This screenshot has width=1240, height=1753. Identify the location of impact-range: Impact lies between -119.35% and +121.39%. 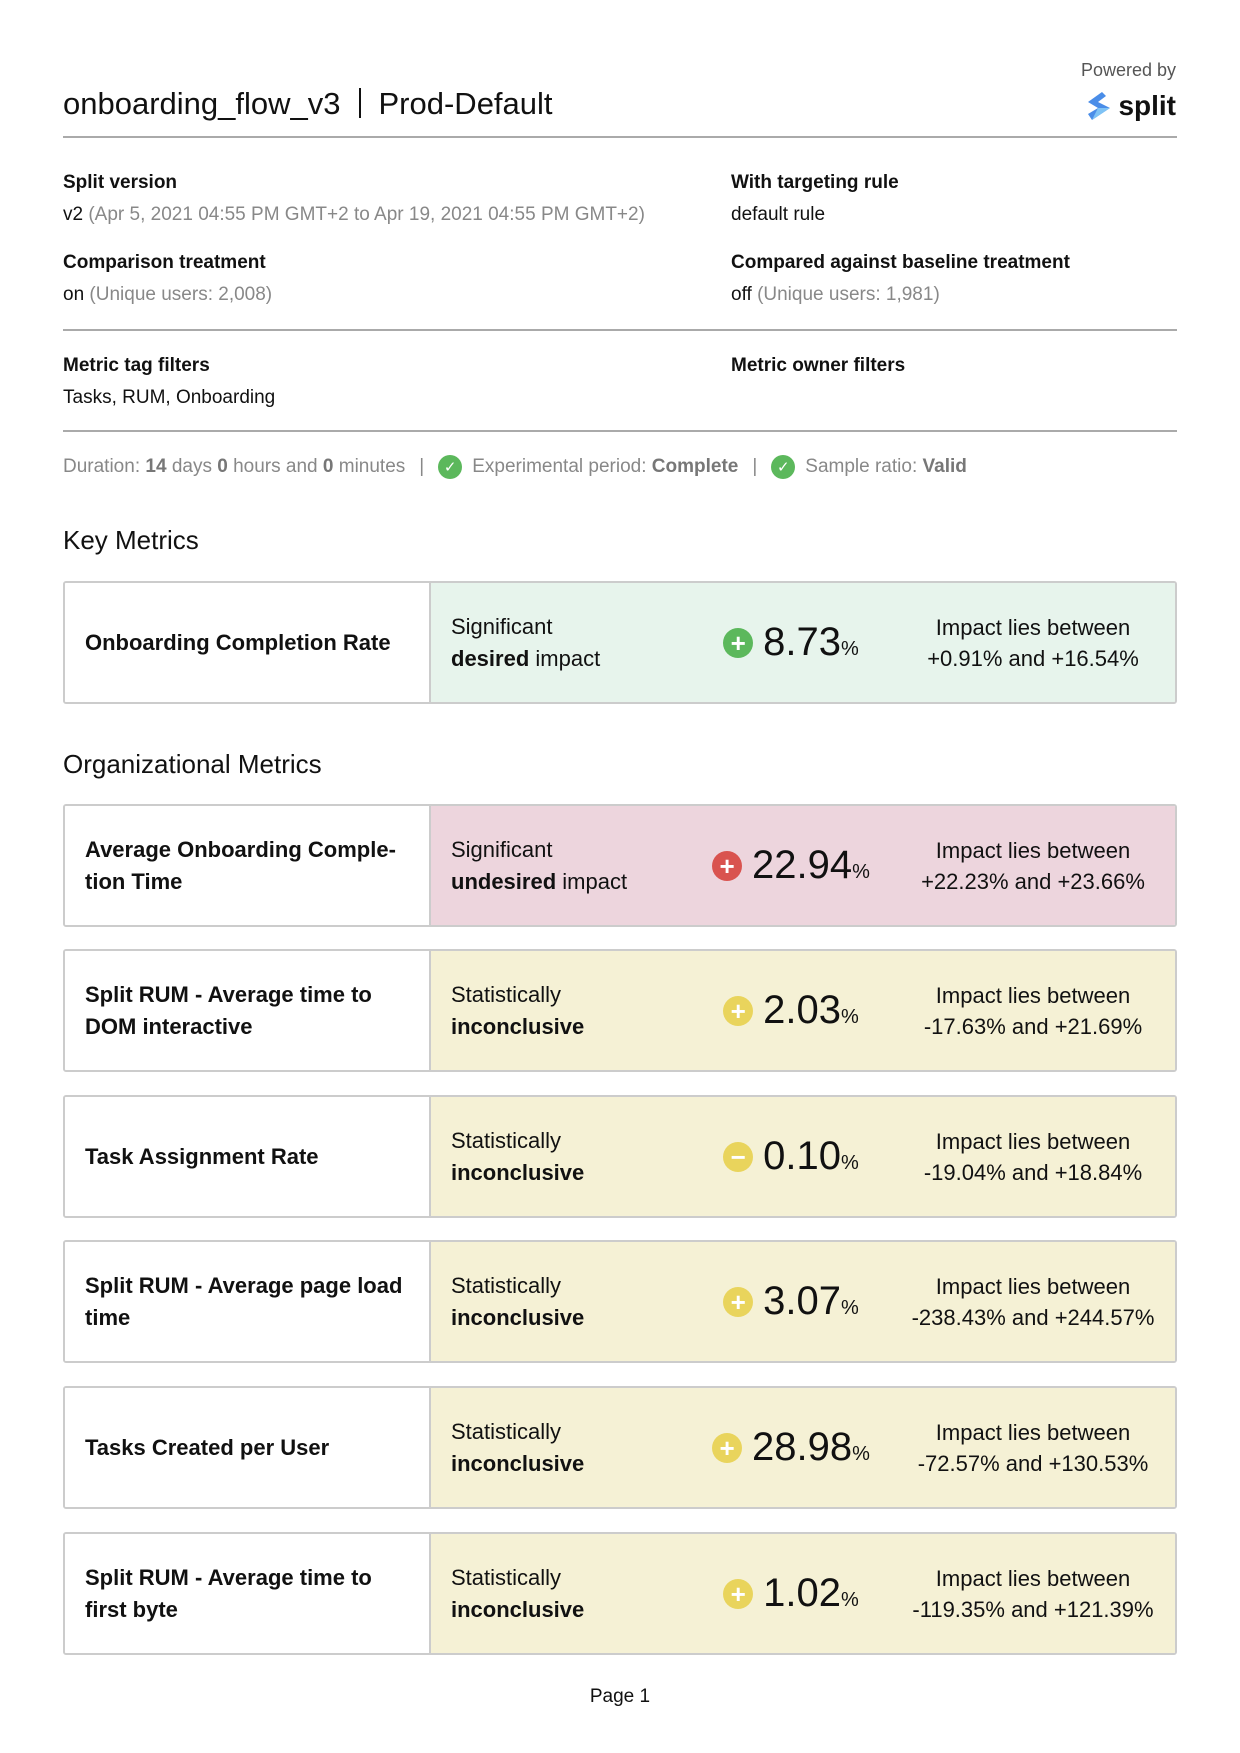
(1033, 1593).